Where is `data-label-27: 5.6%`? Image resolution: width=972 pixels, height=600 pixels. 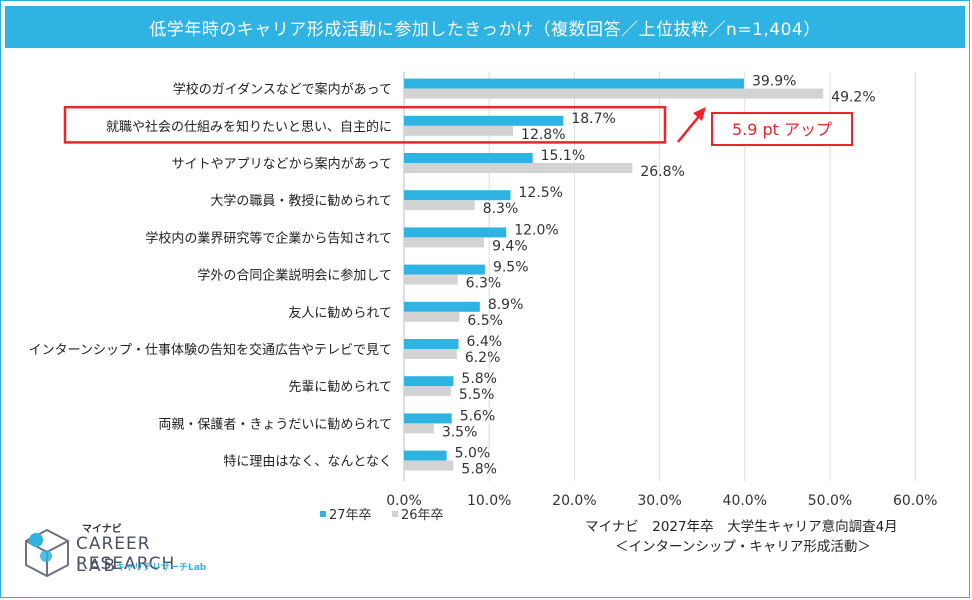
data-label-27: 5.6% is located at coordinates (478, 416).